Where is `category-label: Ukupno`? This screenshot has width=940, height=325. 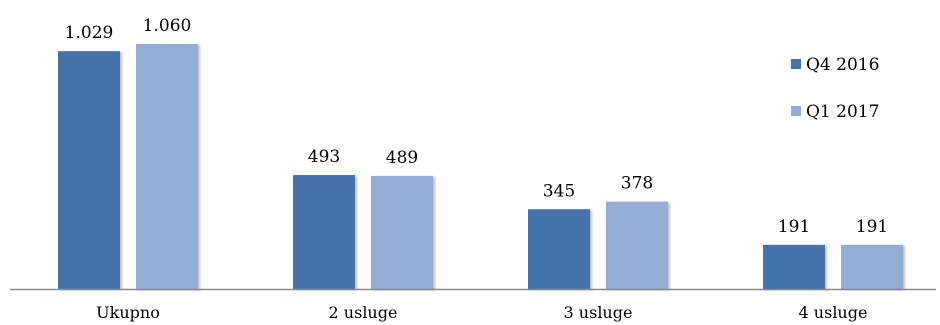 category-label: Ukupno is located at coordinates (128, 312).